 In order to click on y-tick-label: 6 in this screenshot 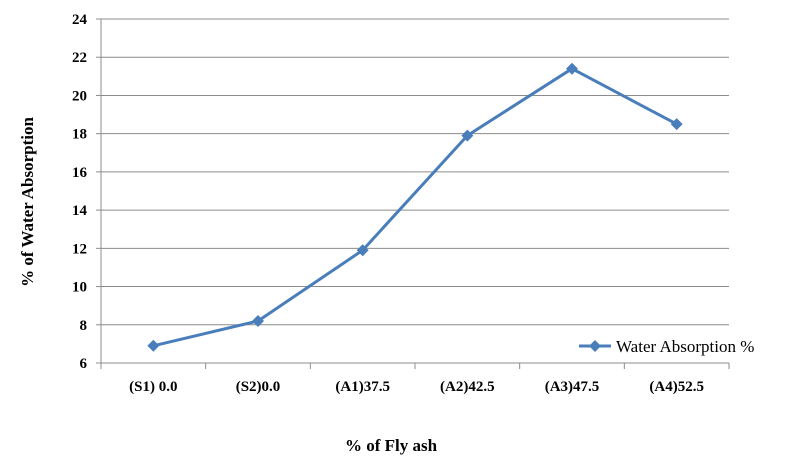, I will do `click(84, 364)`.